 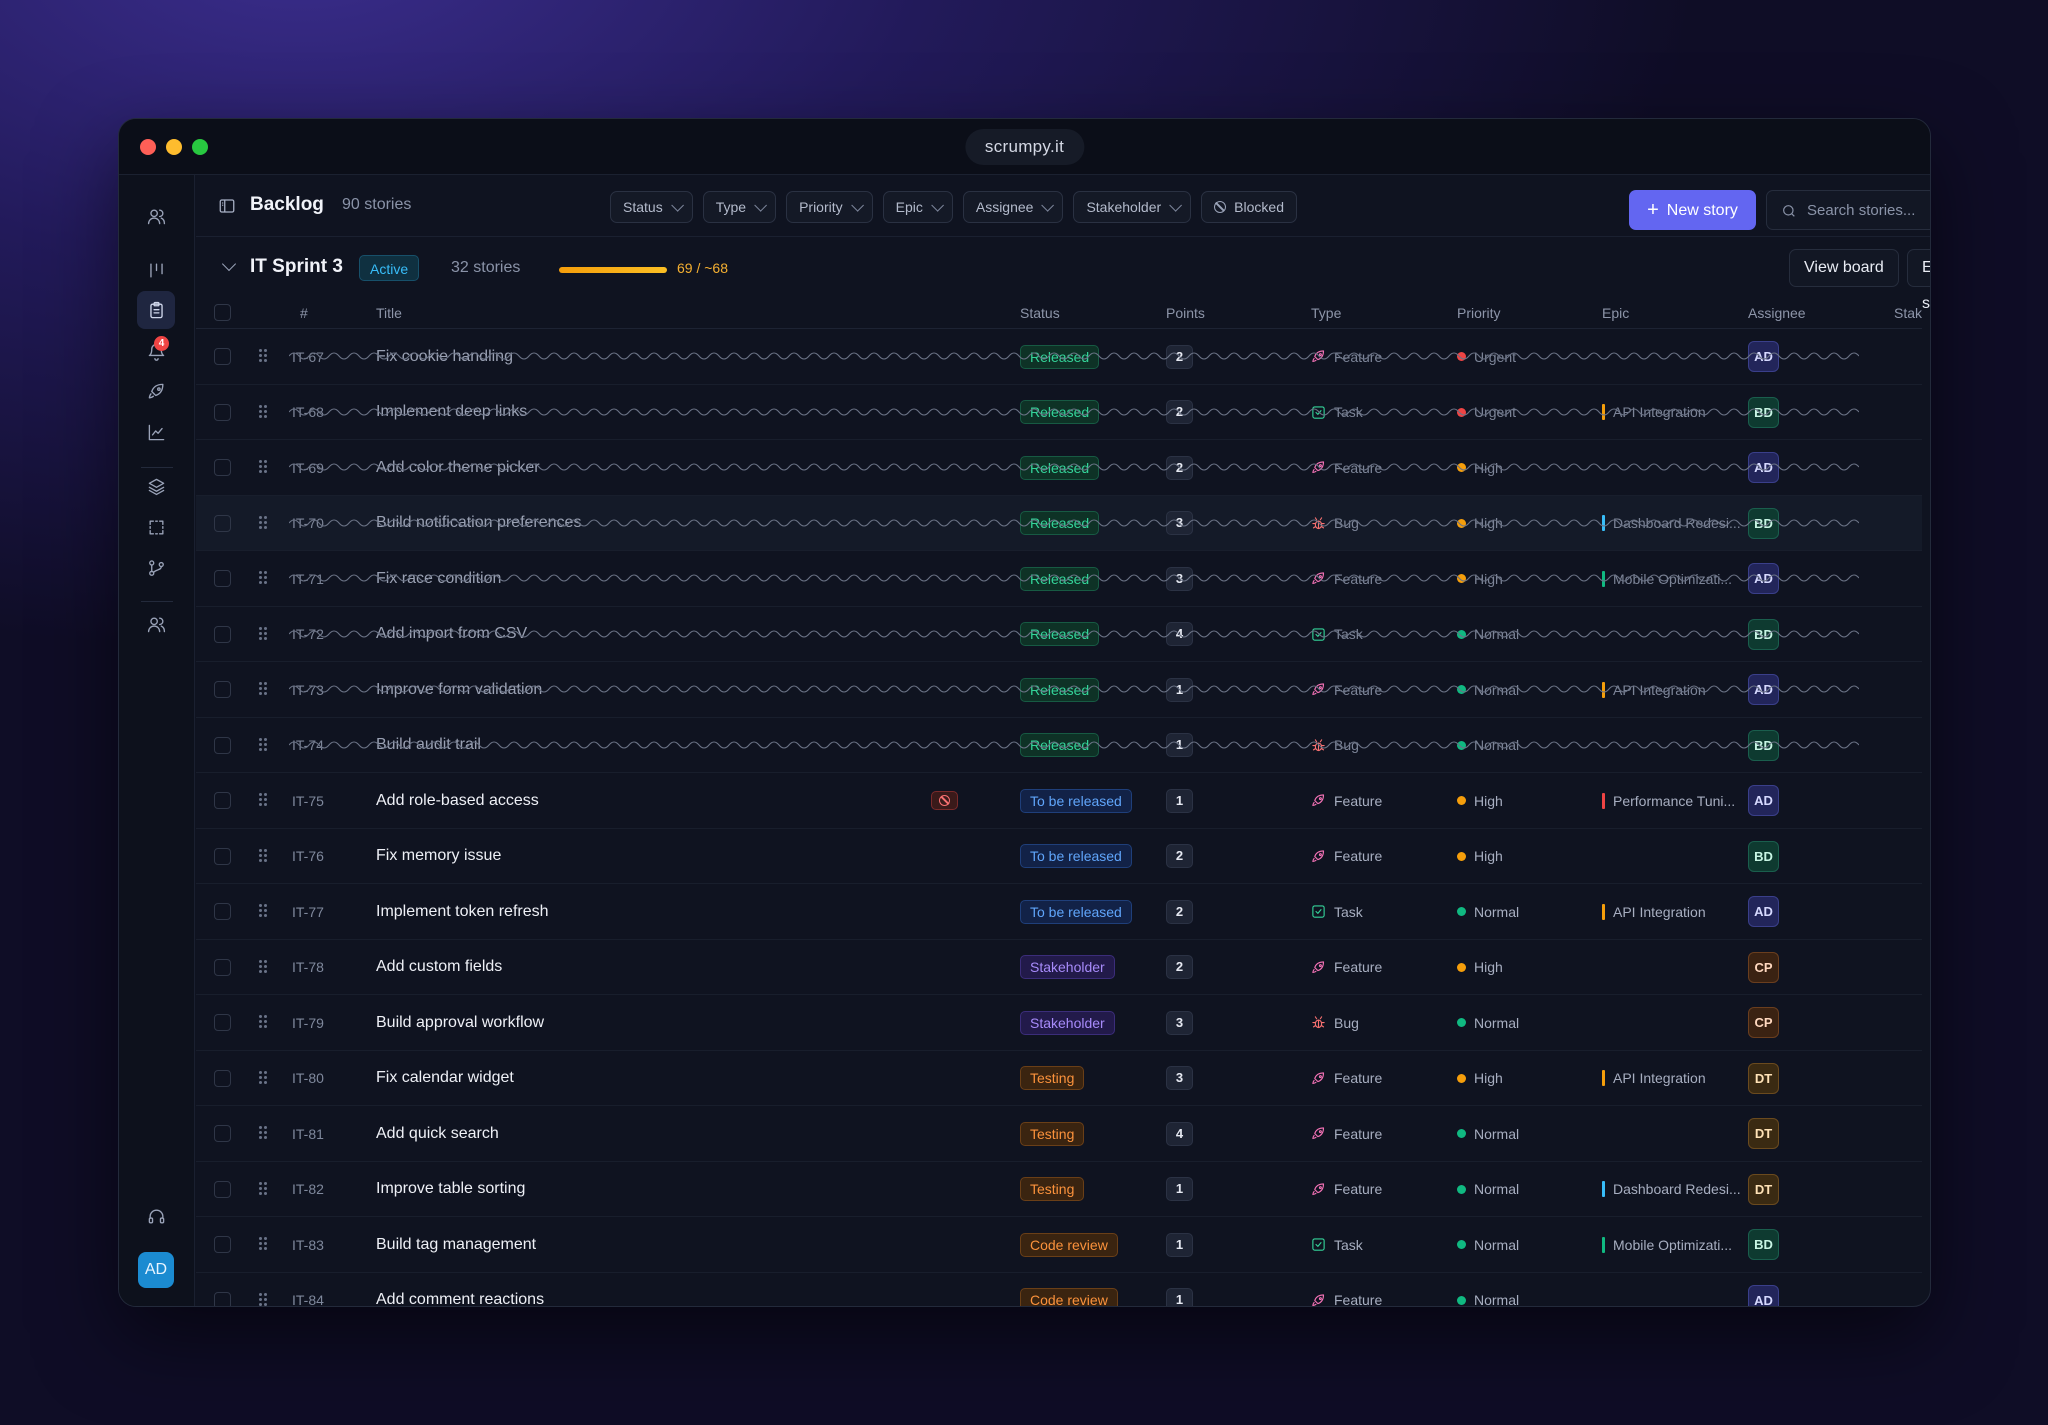 I want to click on priority-cell: Urgent, so click(x=1486, y=412).